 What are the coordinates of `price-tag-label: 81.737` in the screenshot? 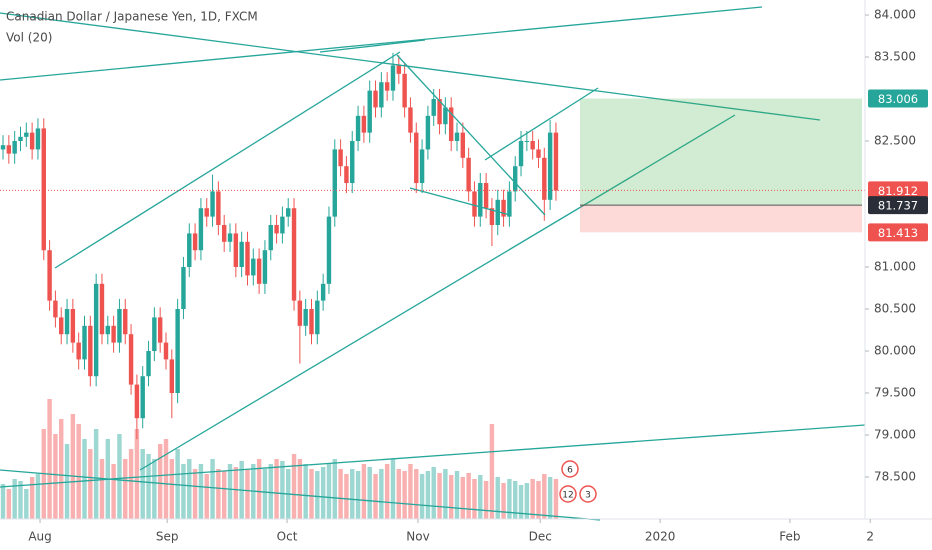 It's located at (898, 206).